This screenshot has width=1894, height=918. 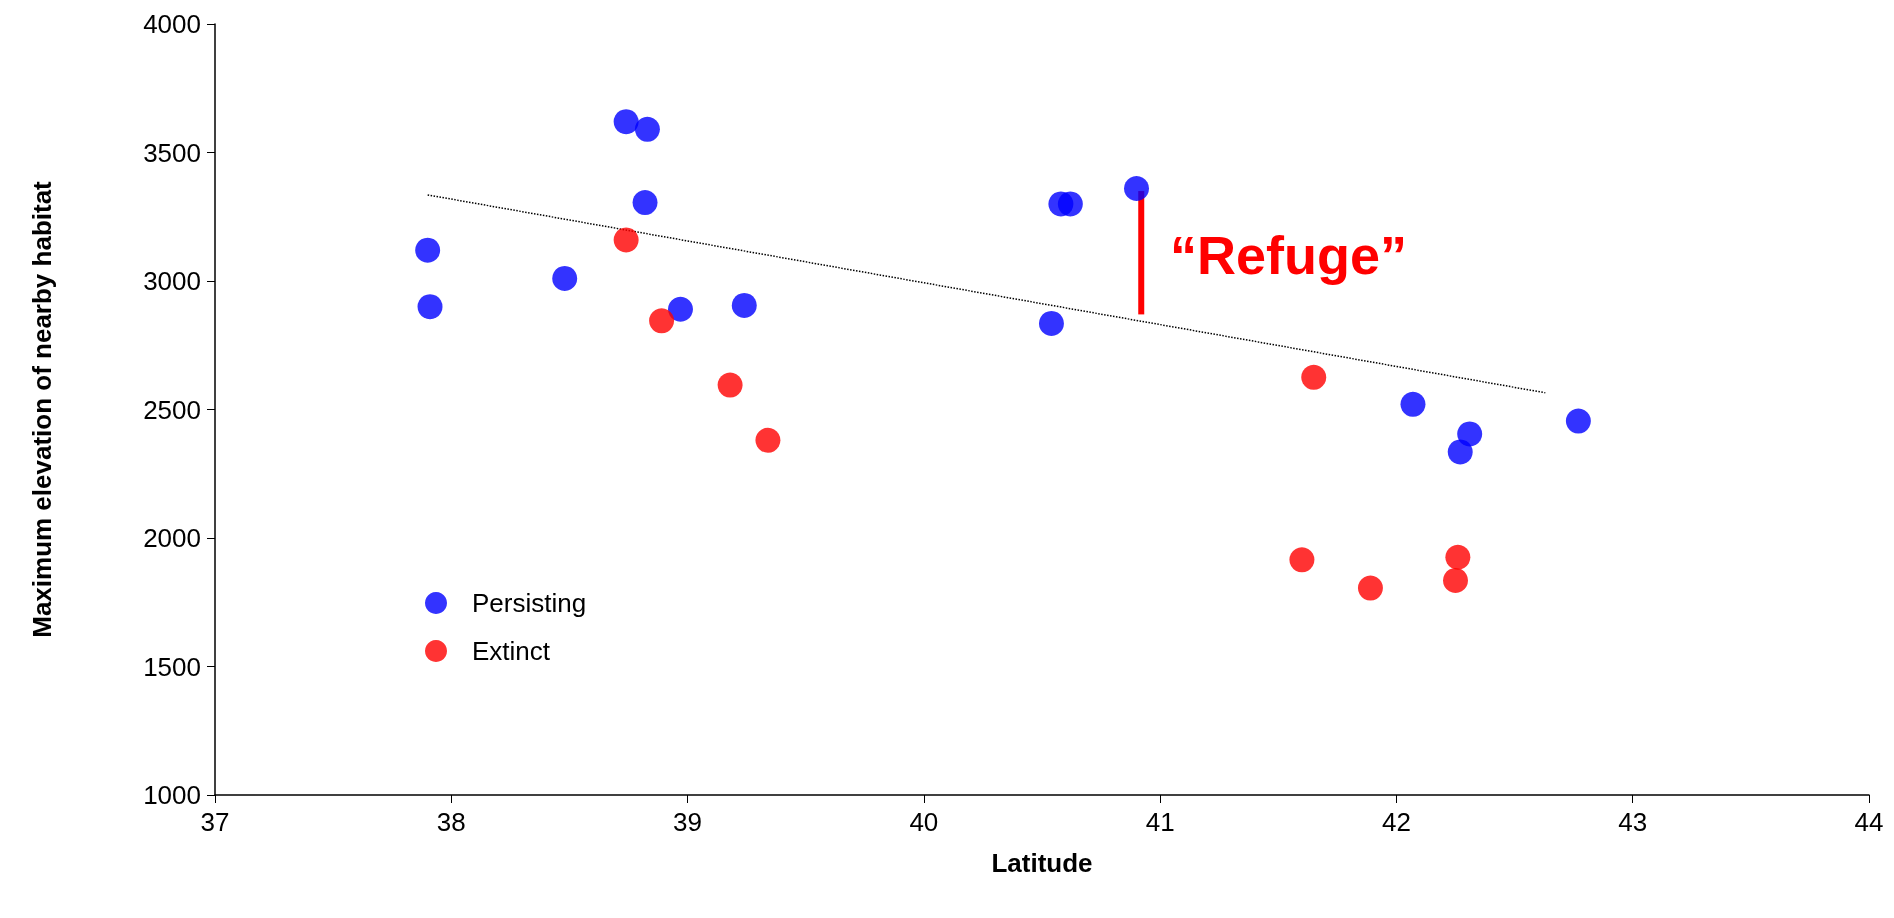 I want to click on y-tick-label: 3500, so click(x=172, y=152).